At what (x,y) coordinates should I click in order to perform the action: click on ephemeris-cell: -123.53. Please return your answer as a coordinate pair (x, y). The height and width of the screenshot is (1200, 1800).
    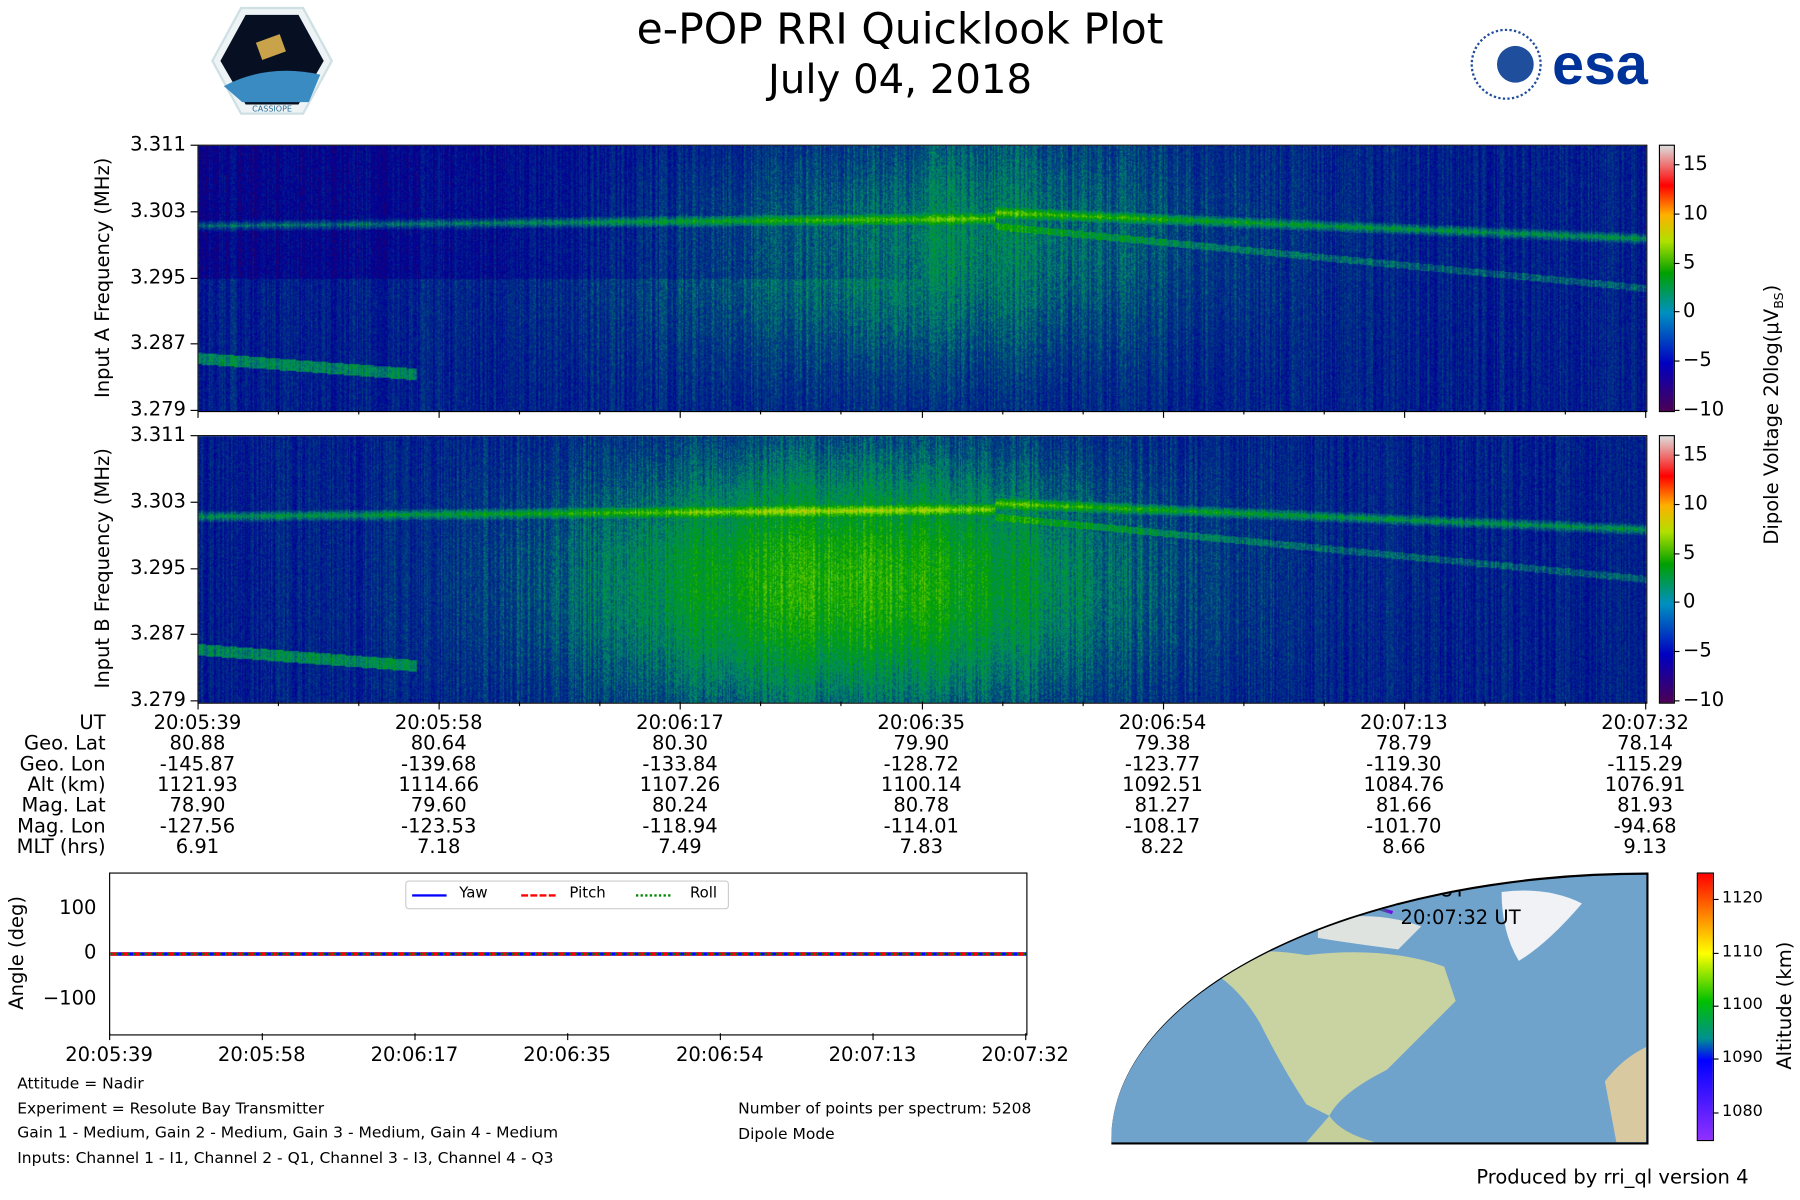
    Looking at the image, I should click on (439, 827).